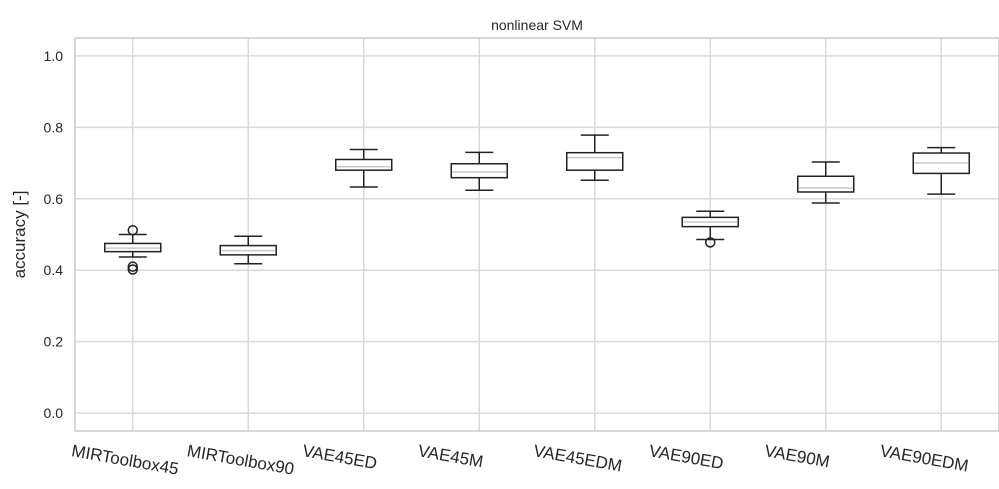 This screenshot has height=489, width=999. I want to click on y-tick-label: 0.8, so click(54, 127).